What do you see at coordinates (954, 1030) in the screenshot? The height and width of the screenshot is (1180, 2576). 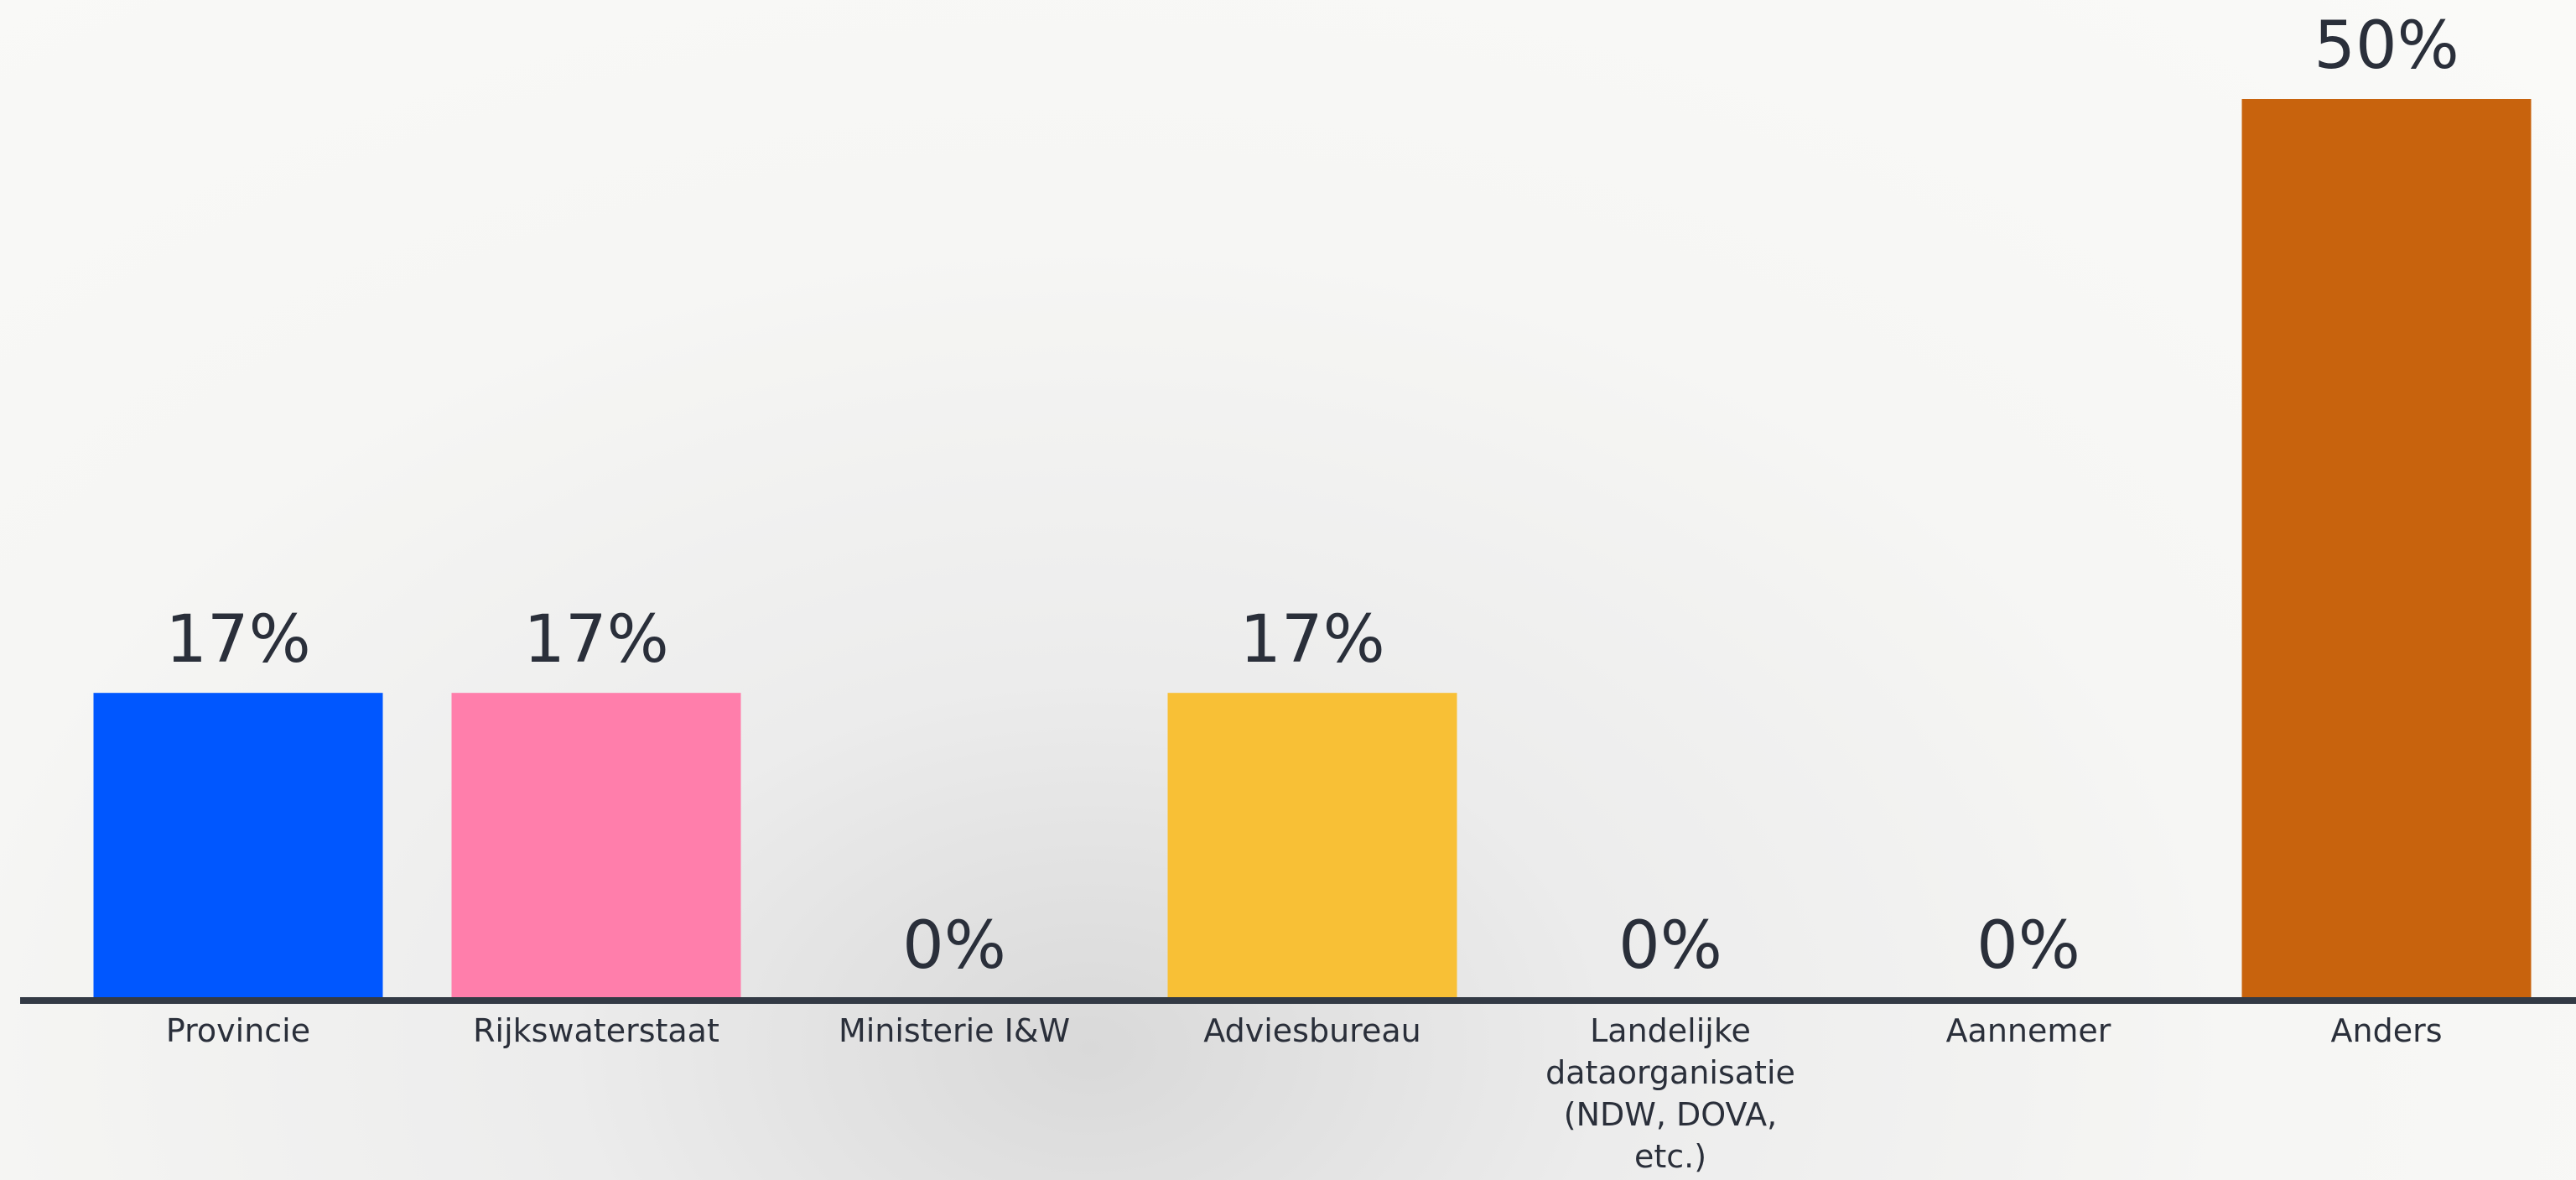 I see `x-tick-label: Ministerie I&W` at bounding box center [954, 1030].